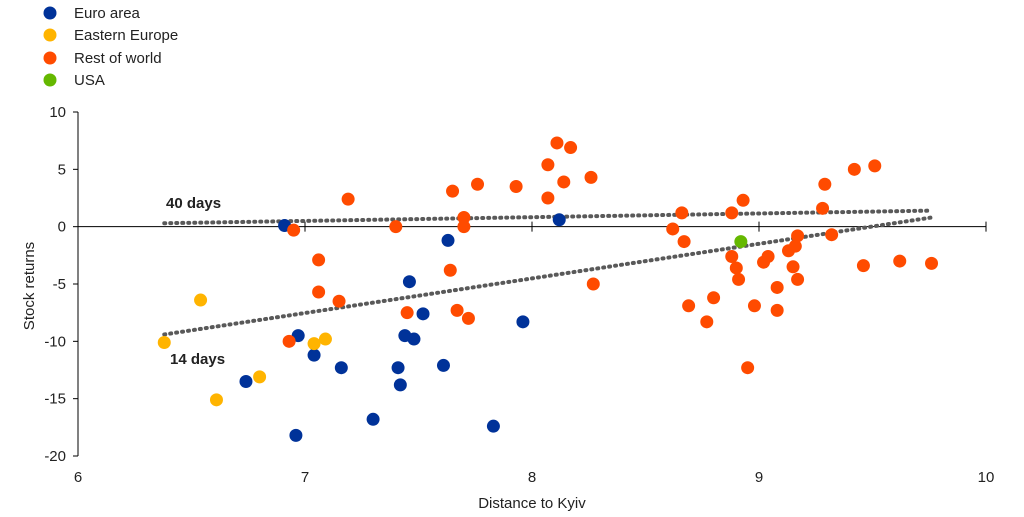  What do you see at coordinates (741, 242) in the screenshot?
I see `point-usa` at bounding box center [741, 242].